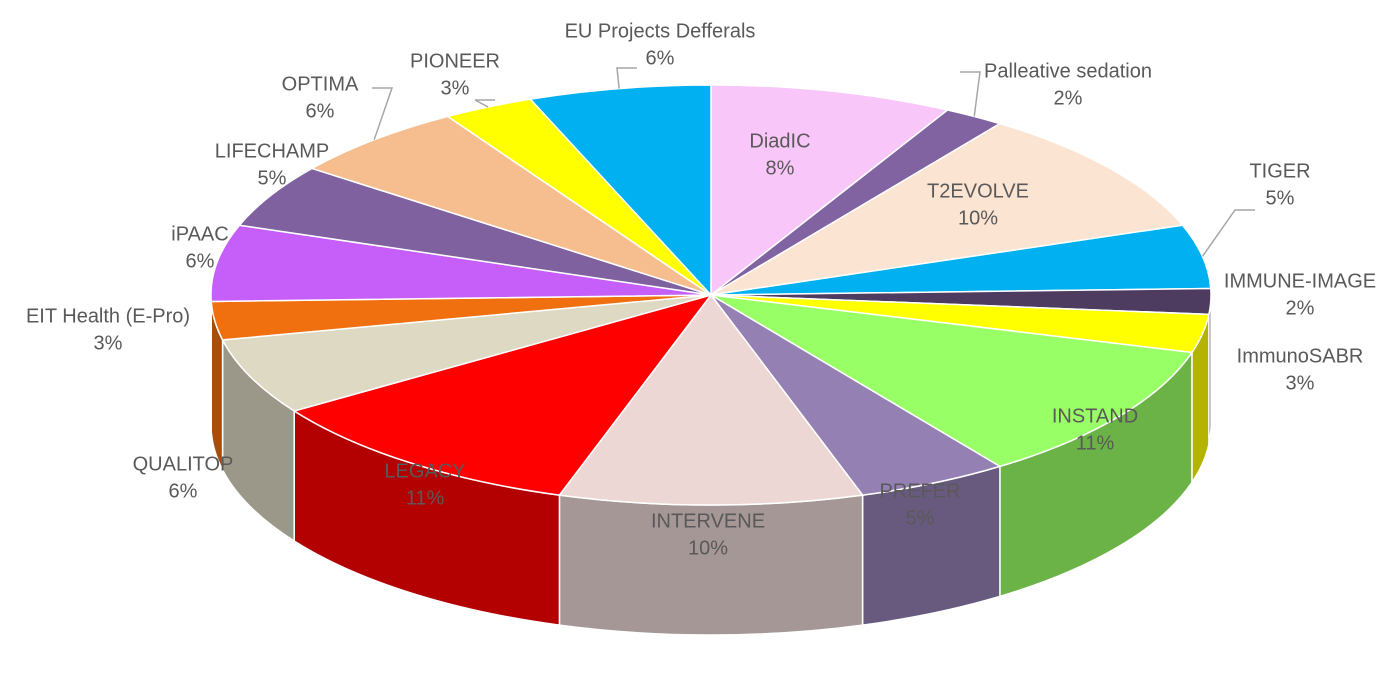 This screenshot has height=688, width=1393. Describe the element at coordinates (1300, 356) in the screenshot. I see `slice-label: ImmunoSABR` at that location.